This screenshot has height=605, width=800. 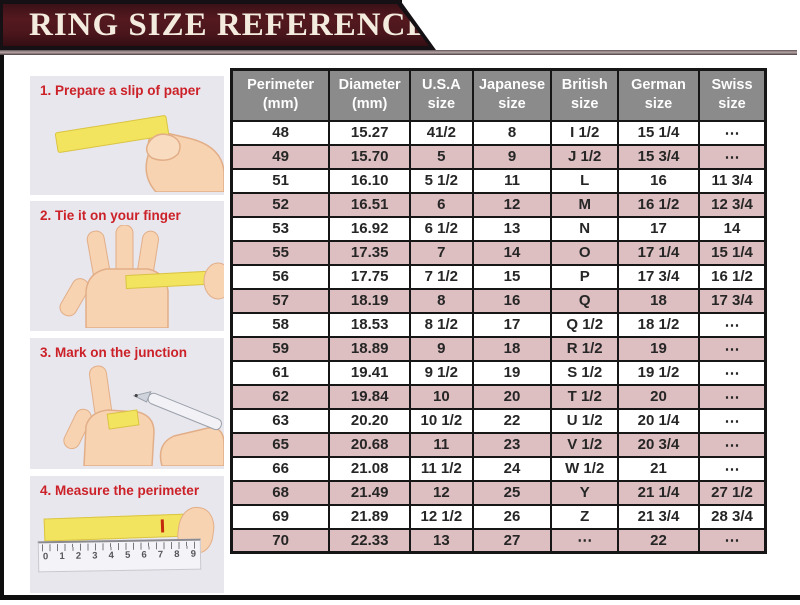 I want to click on table-row: 65 20.68 11 23 V 1/2 20 3/4 ⋯, so click(x=498, y=444).